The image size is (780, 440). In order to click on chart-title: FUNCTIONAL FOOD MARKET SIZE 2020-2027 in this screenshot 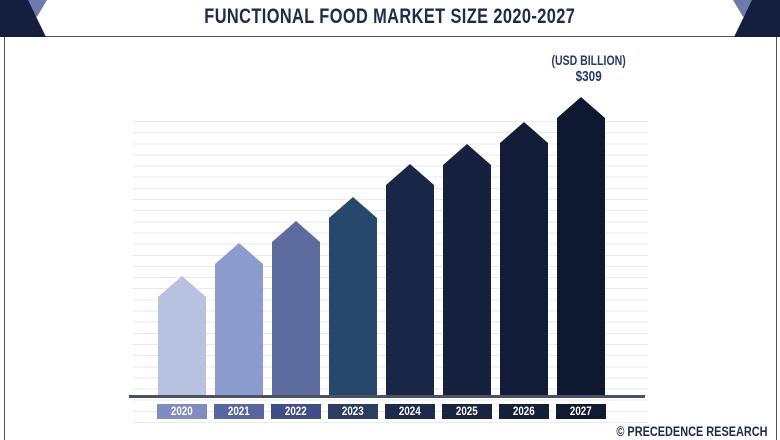, I will do `click(390, 17)`.